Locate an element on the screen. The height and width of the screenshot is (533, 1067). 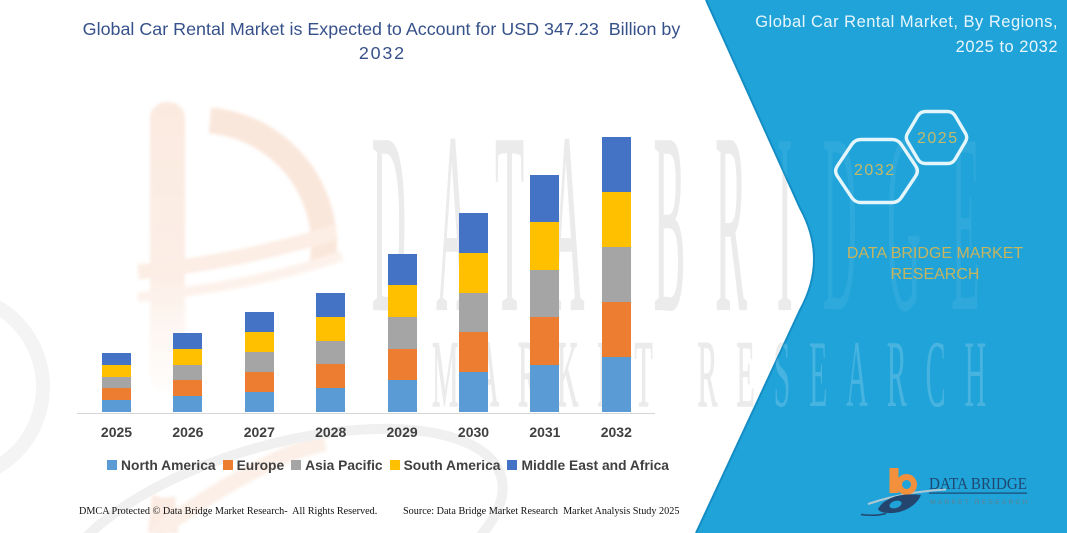
svg-text: DATA BRIDGE is located at coordinates (978, 483).